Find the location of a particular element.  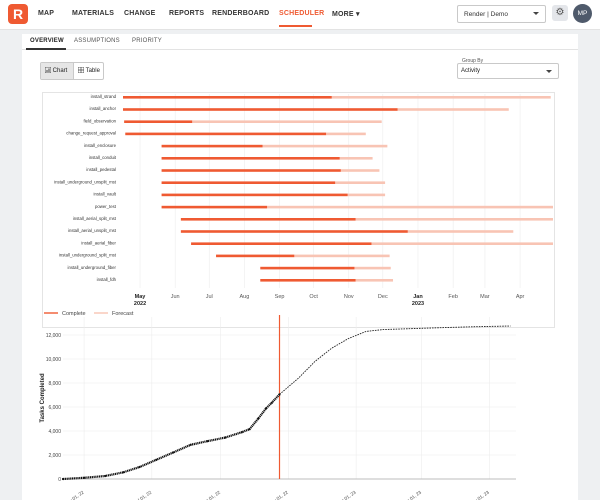

gantt-activity-label: install_underground_fiber is located at coordinates (92, 267).